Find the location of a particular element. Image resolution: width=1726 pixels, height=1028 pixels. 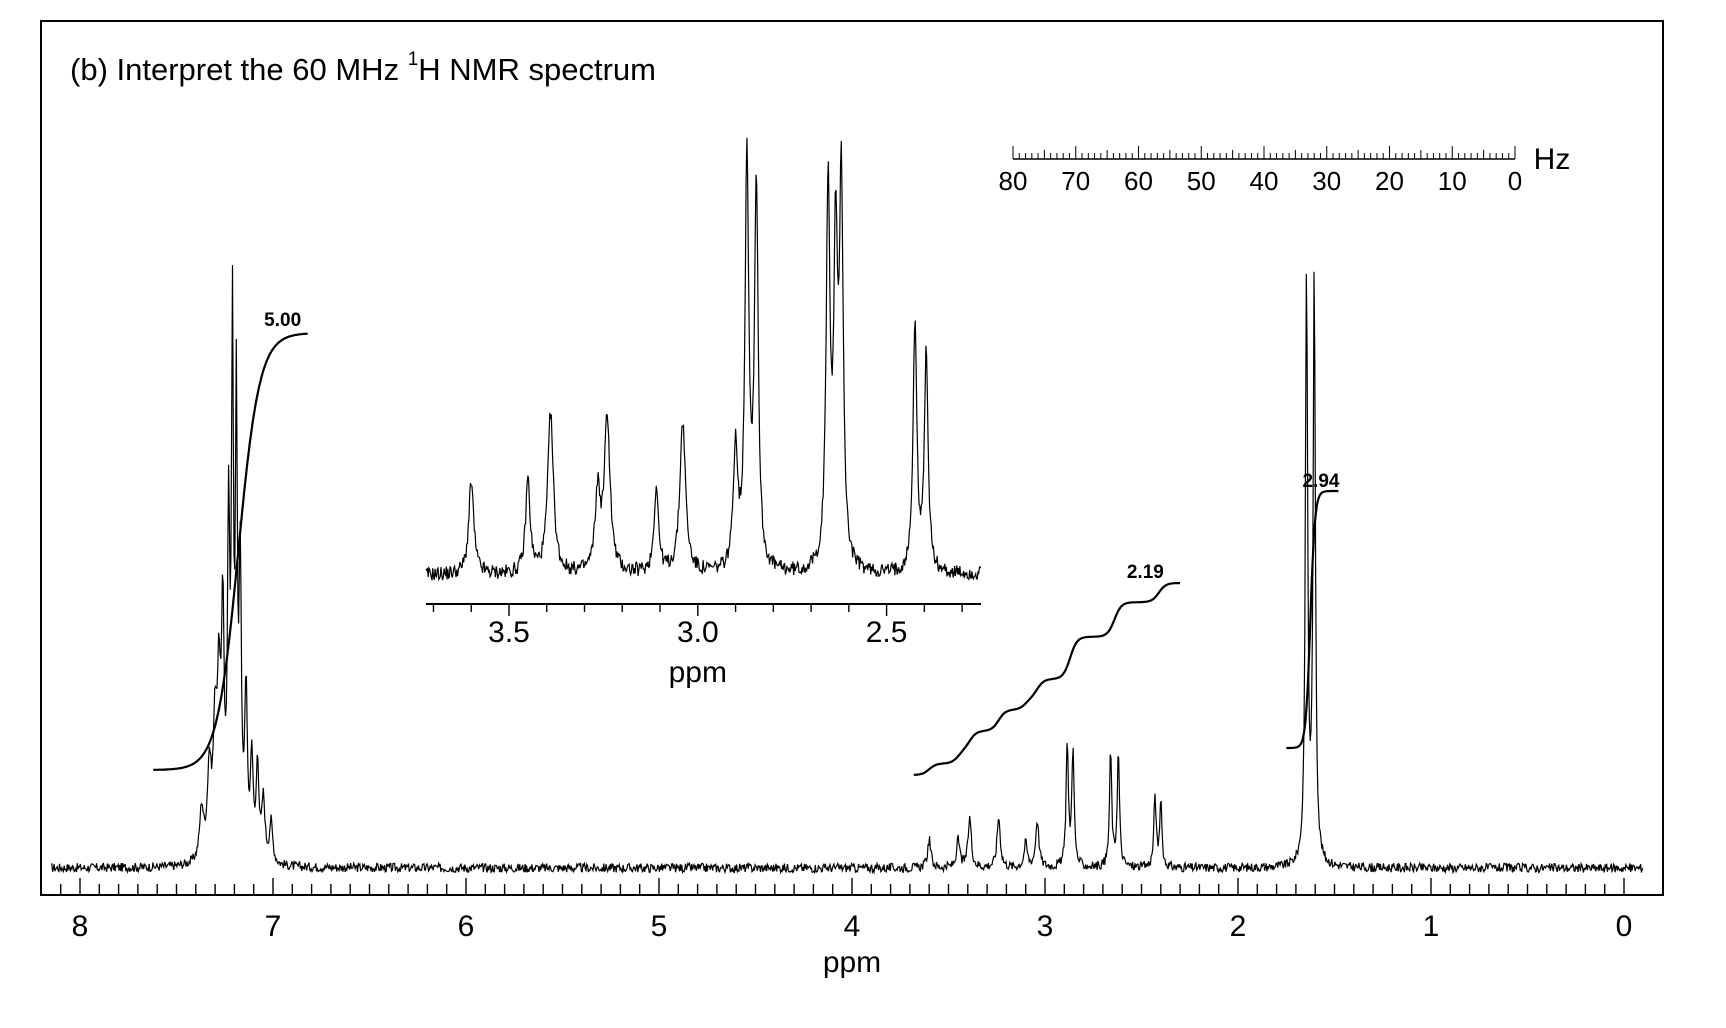

x-tick-label: 5 is located at coordinates (659, 926).